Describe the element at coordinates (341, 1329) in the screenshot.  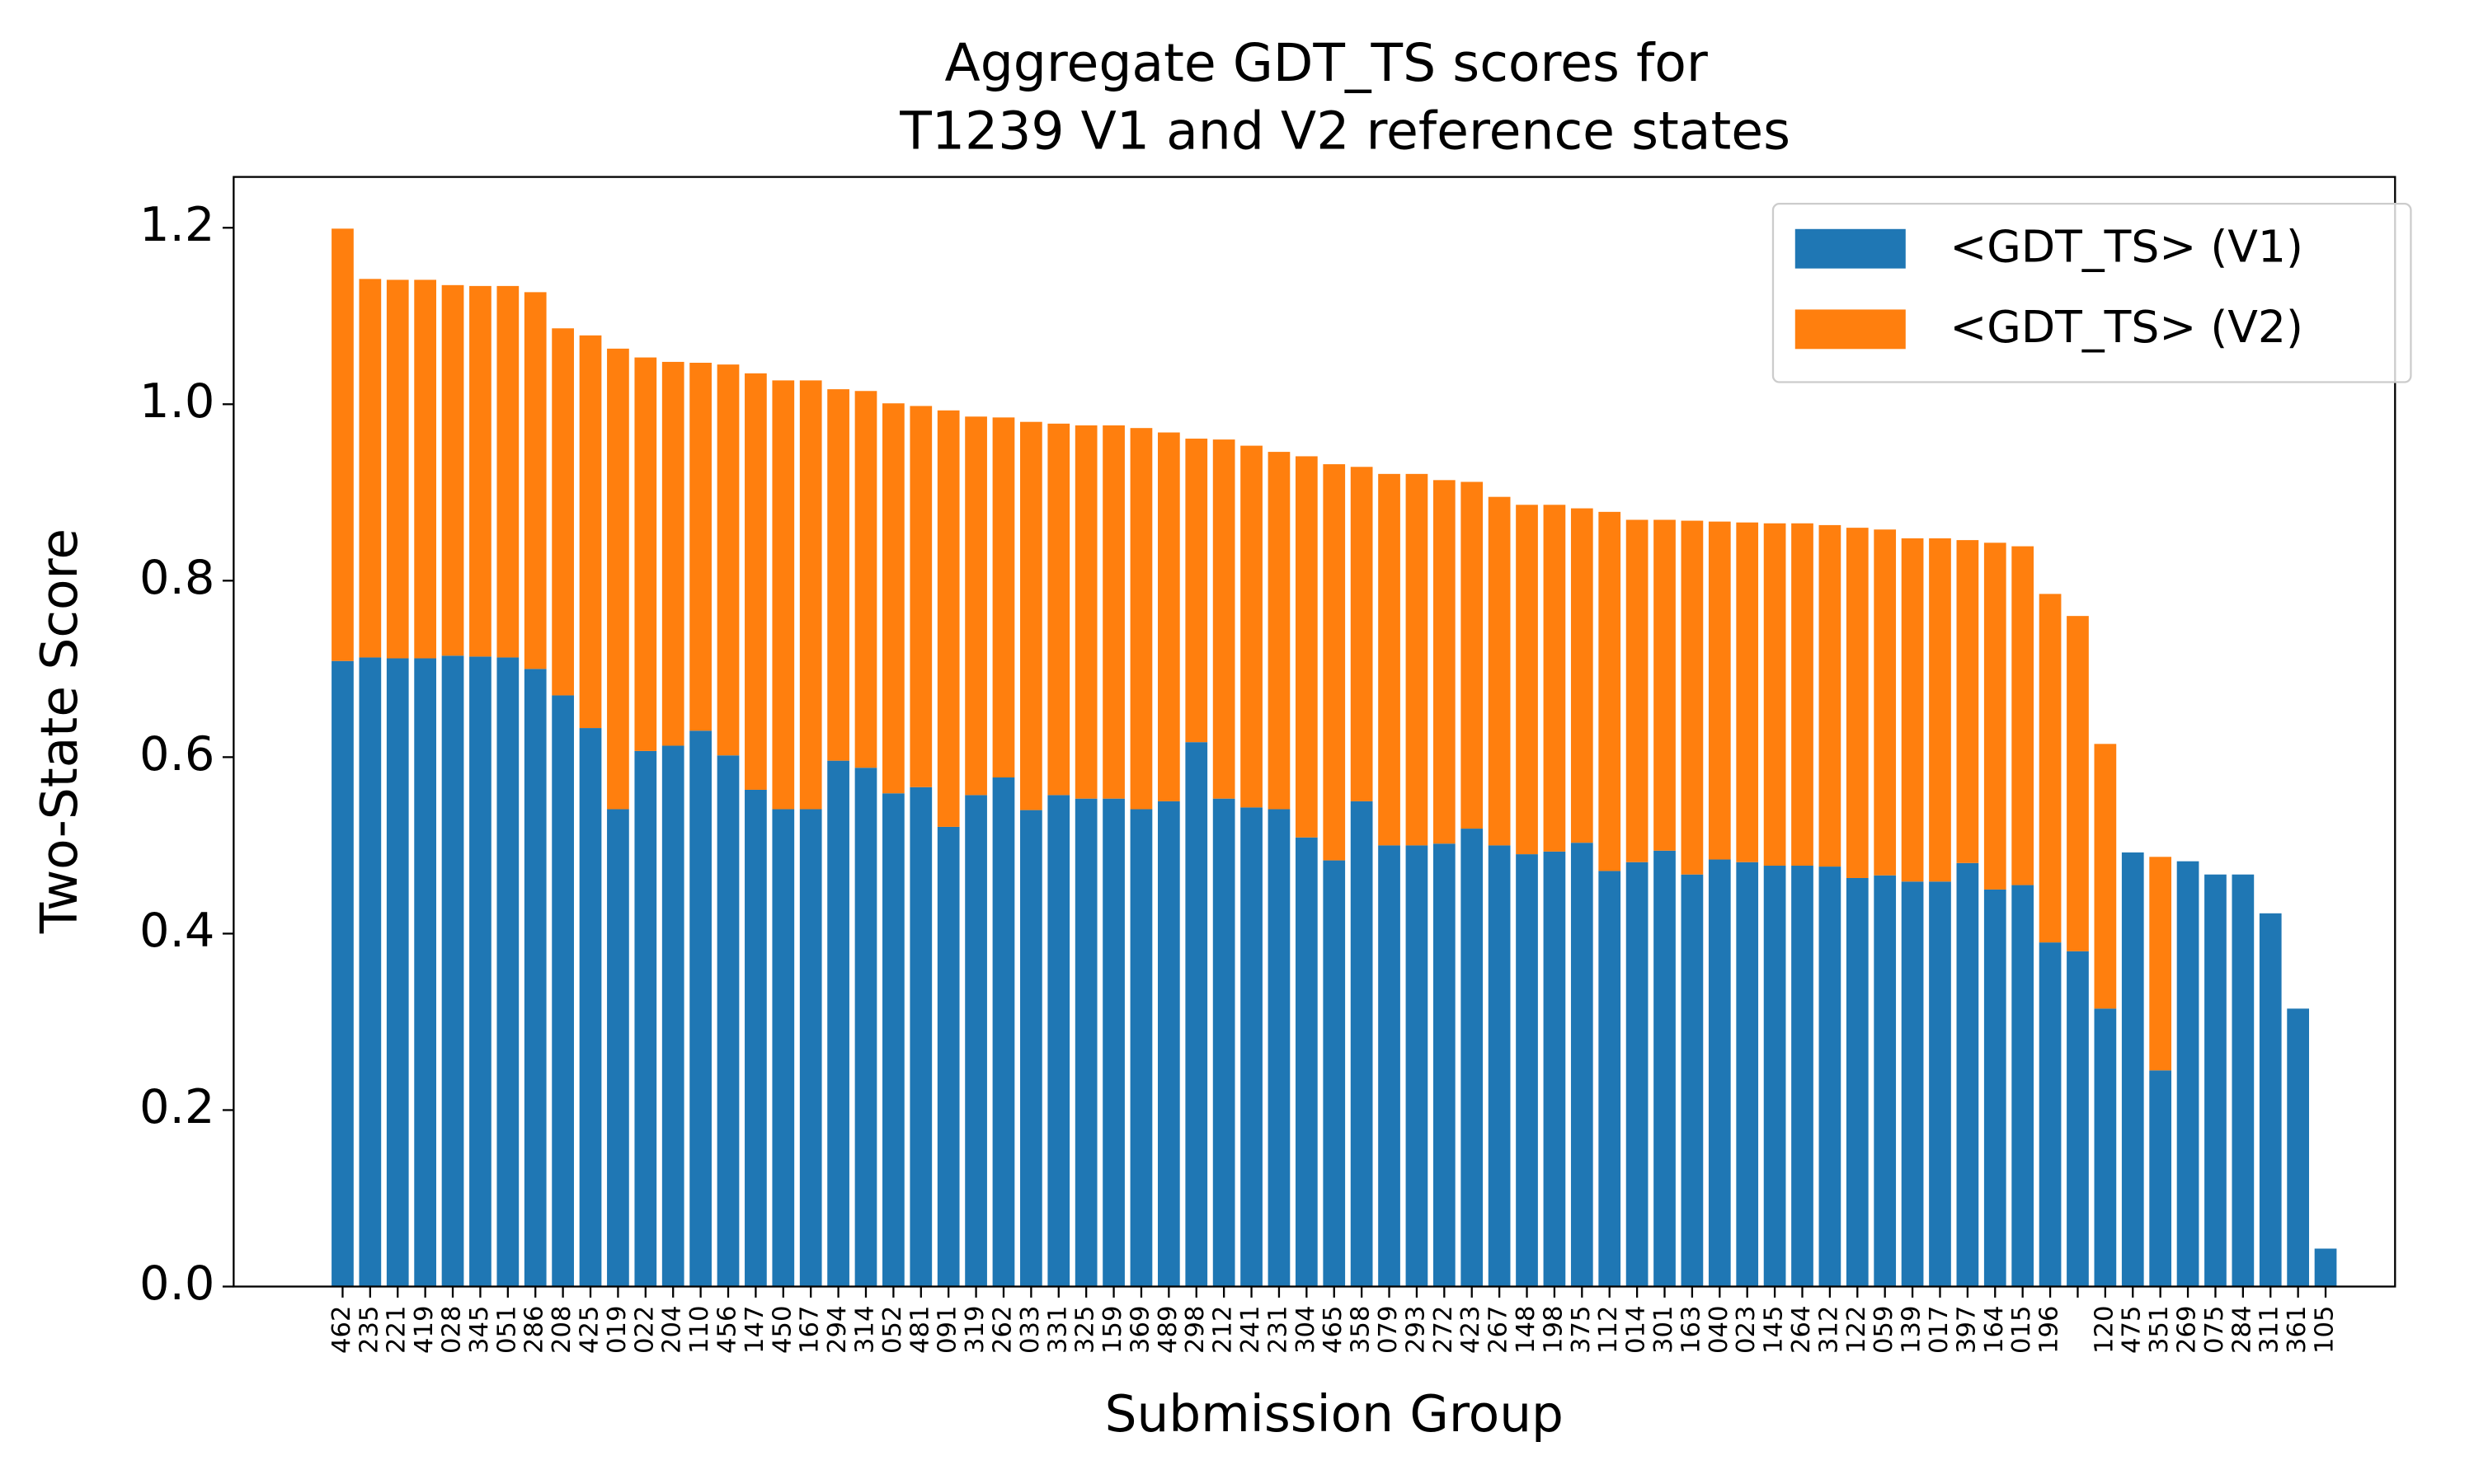
I see `x-tick-label: 462` at that location.